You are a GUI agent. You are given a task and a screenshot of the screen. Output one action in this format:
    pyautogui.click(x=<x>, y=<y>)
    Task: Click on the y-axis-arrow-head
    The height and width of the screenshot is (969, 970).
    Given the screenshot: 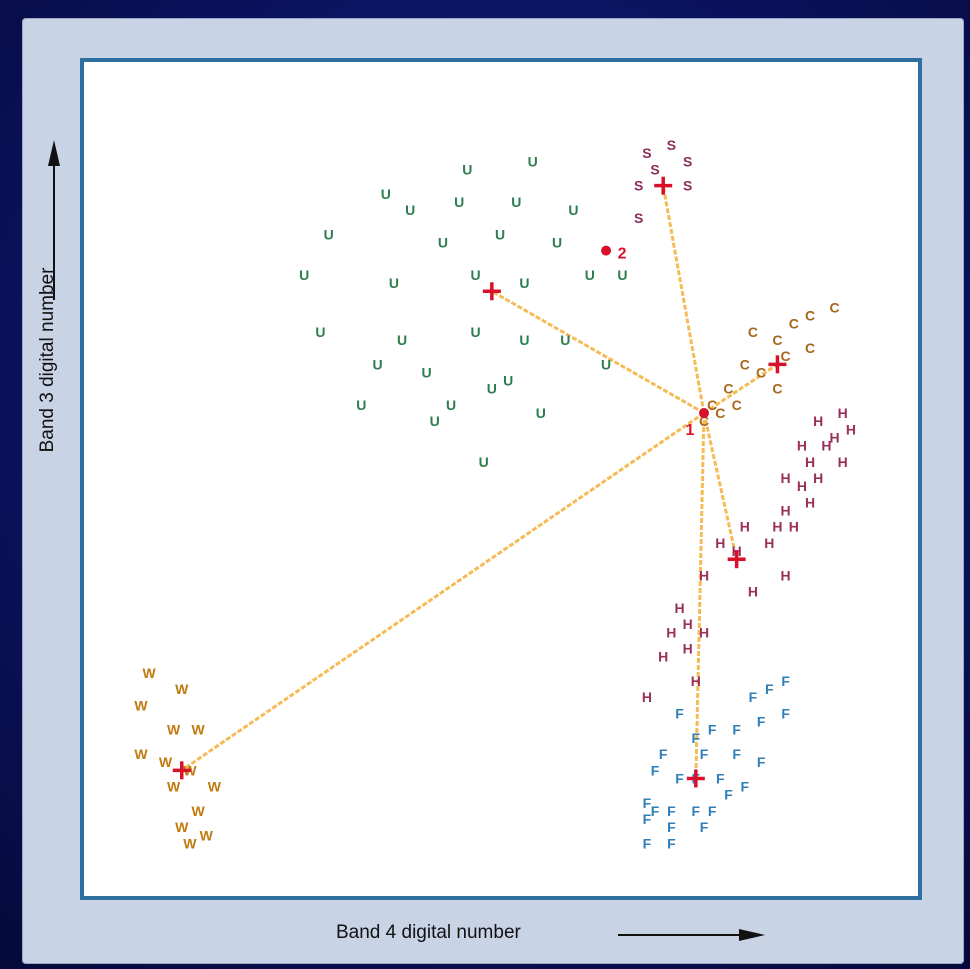 What is the action you would take?
    pyautogui.click(x=54, y=153)
    